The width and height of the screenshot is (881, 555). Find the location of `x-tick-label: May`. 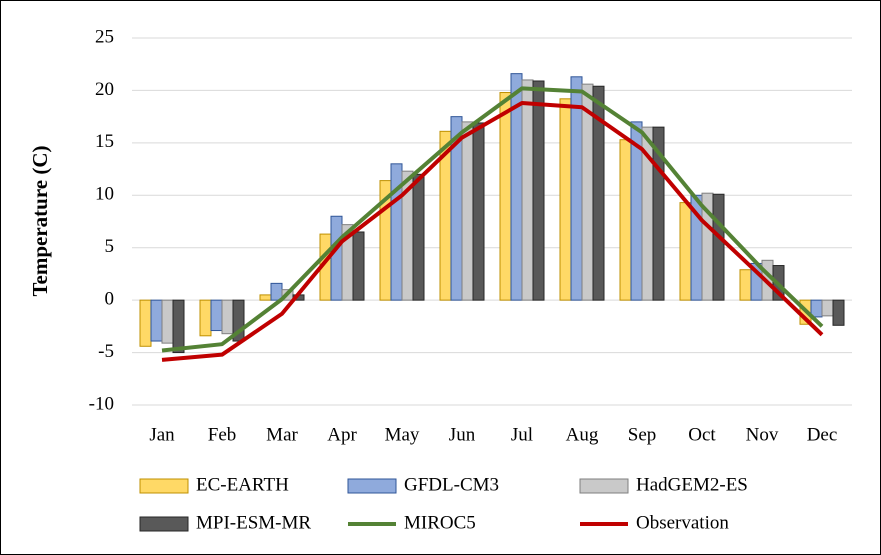

x-tick-label: May is located at coordinates (402, 434).